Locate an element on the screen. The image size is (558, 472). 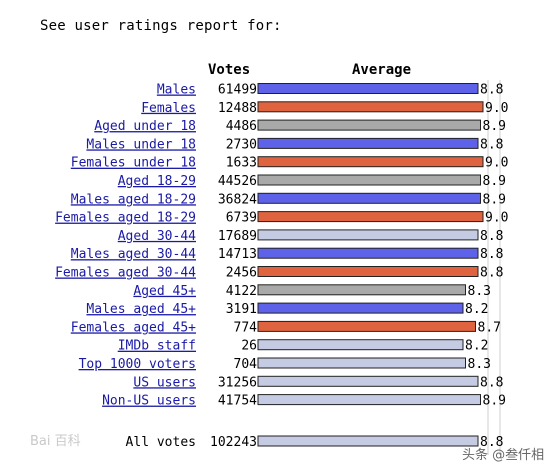
total-average: 8.8 is located at coordinates (491, 442).